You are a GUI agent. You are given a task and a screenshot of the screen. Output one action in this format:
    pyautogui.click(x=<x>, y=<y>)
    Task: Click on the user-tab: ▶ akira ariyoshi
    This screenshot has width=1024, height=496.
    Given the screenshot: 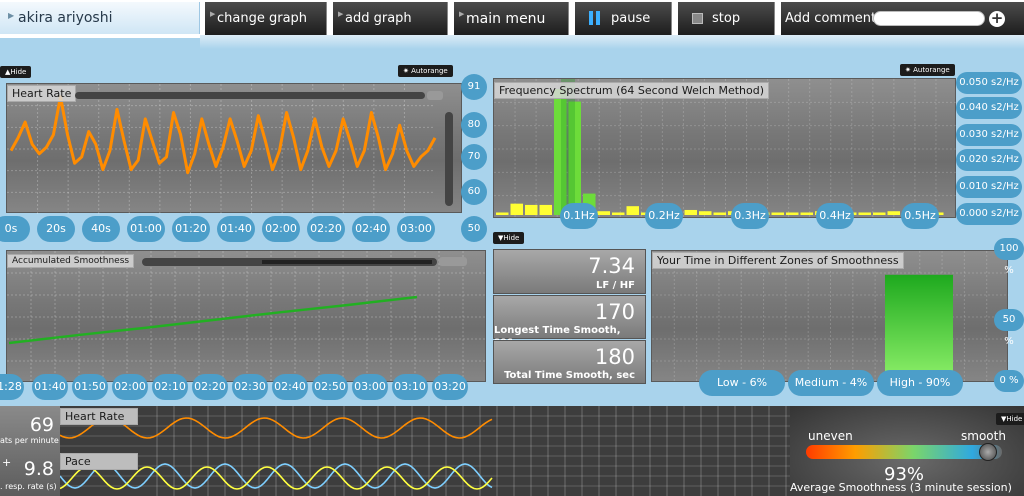 What is the action you would take?
    pyautogui.click(x=100, y=18)
    